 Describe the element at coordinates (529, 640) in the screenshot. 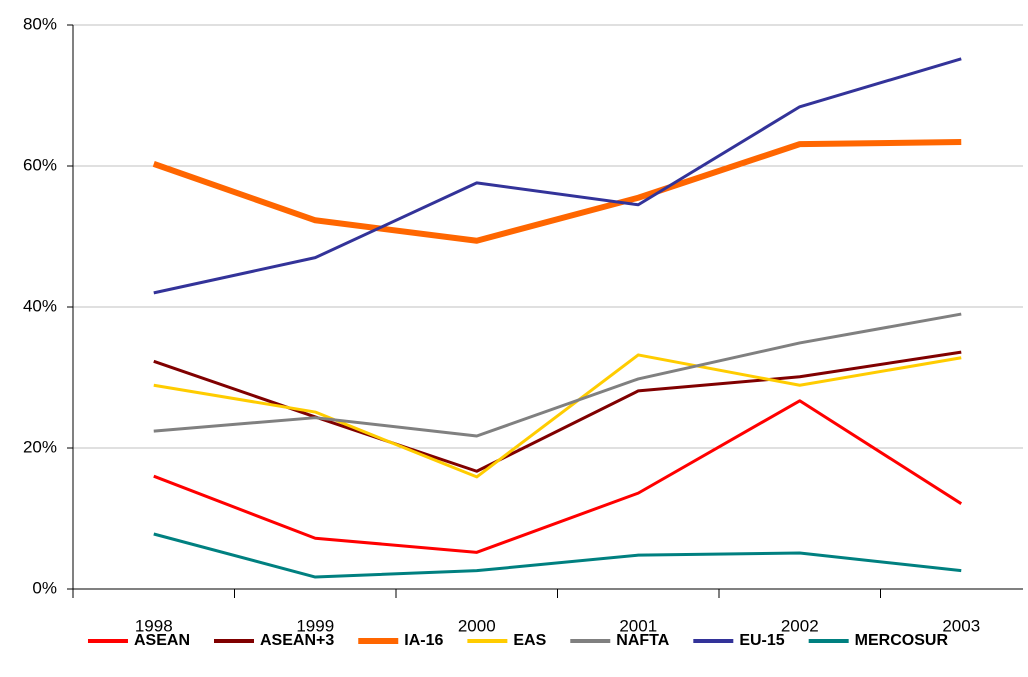

I see `legend-label: EAS` at that location.